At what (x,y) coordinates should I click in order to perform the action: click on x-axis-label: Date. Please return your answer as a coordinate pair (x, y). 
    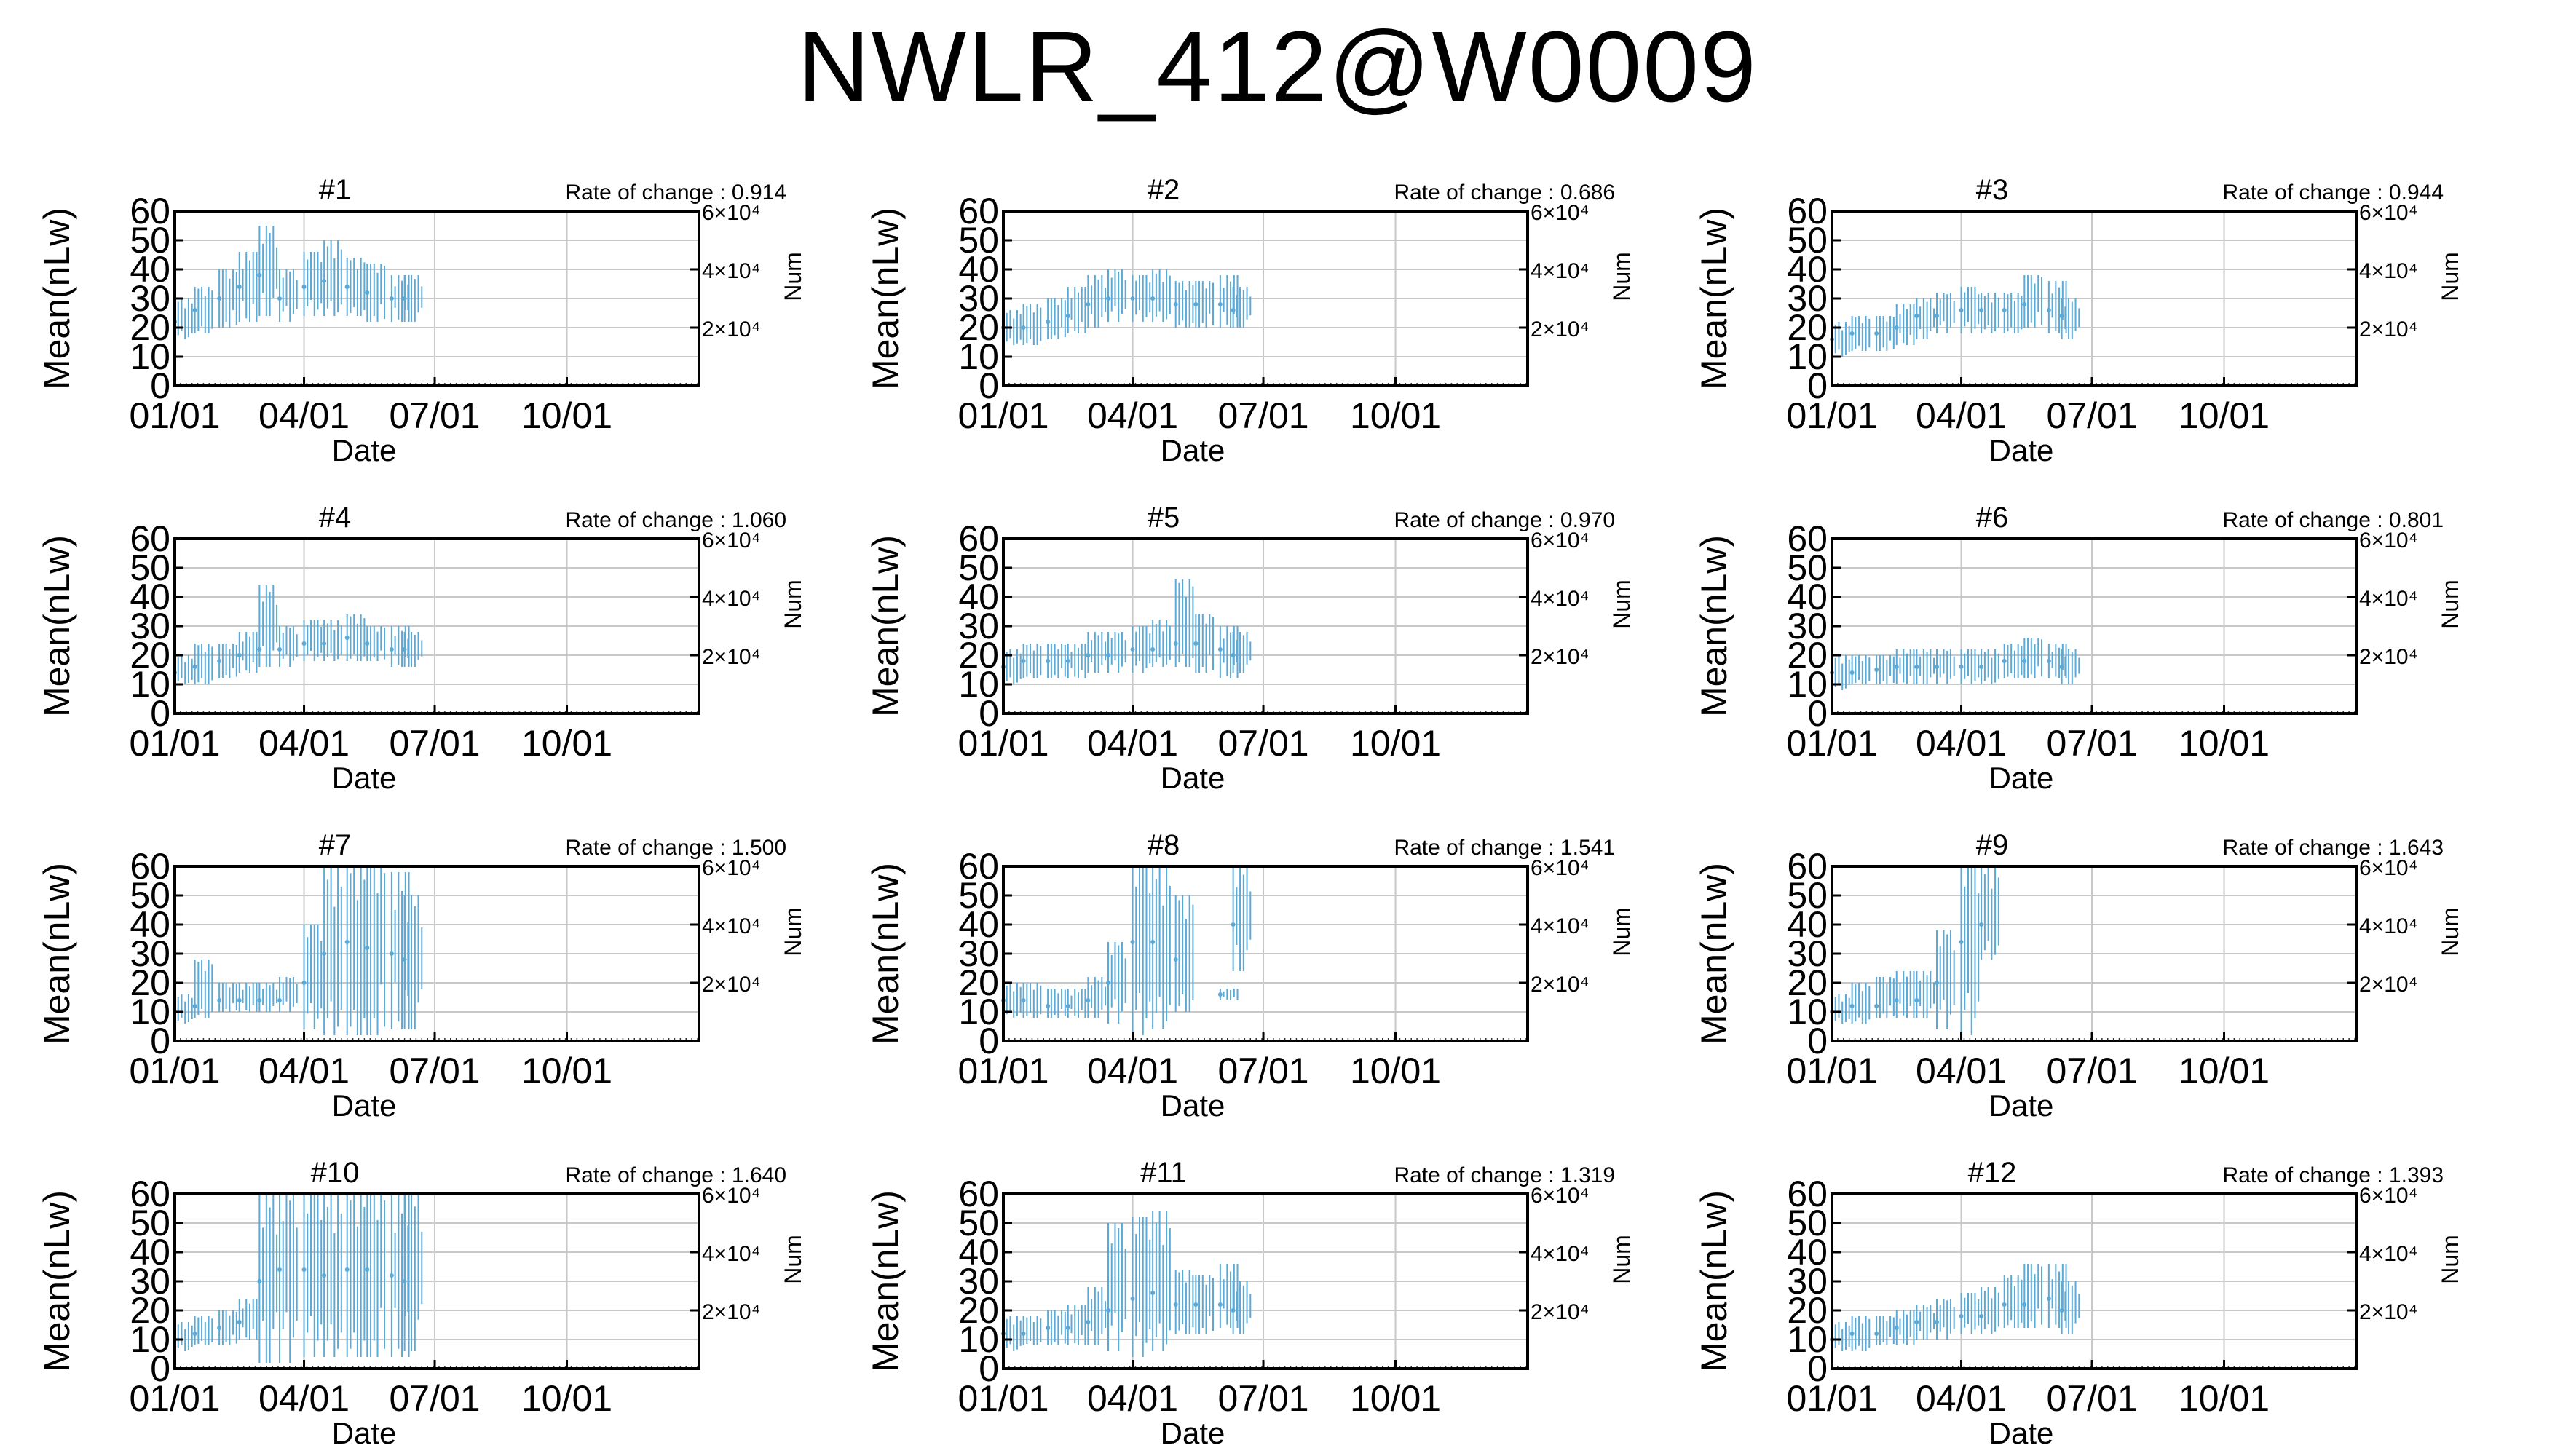
    Looking at the image, I should click on (2021, 1105).